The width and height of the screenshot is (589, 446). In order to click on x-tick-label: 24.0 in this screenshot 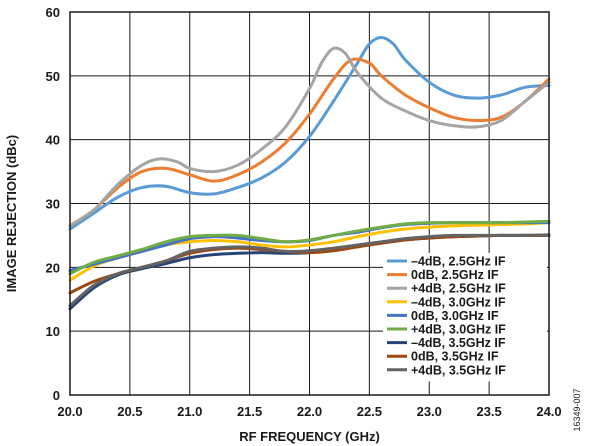, I will do `click(548, 411)`.